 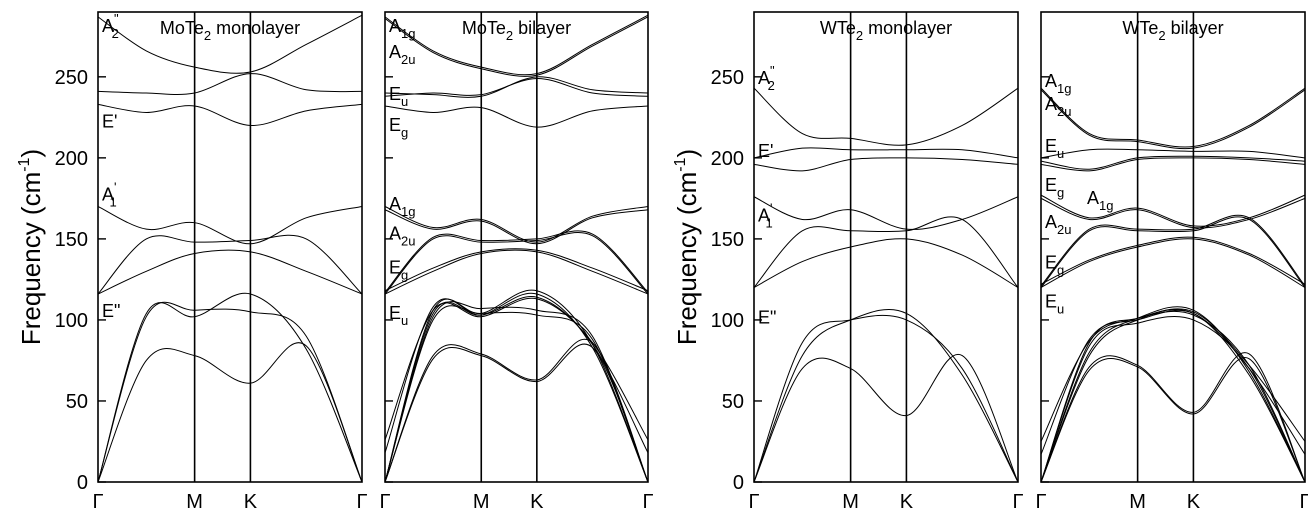 What do you see at coordinates (230, 30) in the screenshot?
I see `panel-title: MoTe2 monolayer` at bounding box center [230, 30].